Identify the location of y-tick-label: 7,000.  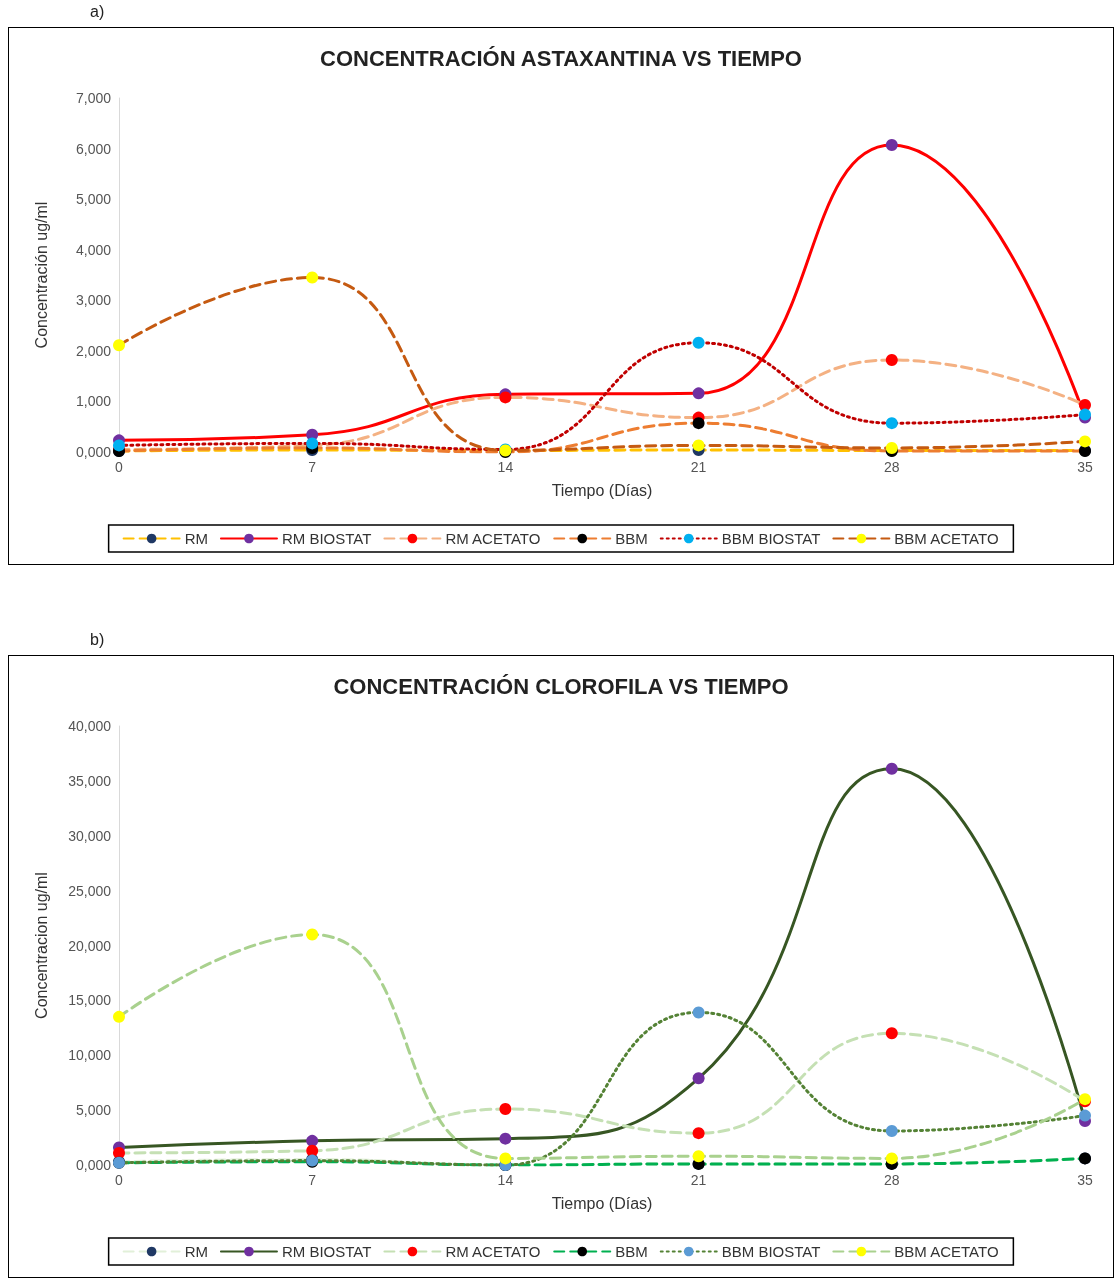
(93, 98).